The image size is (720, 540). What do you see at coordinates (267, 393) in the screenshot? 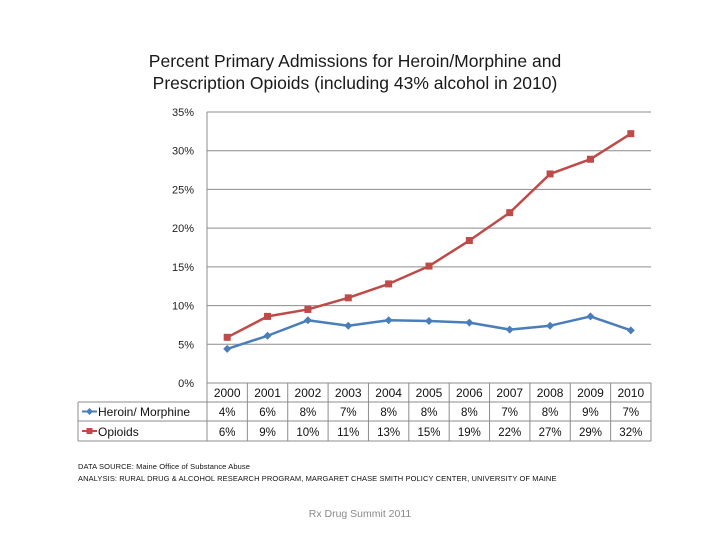
I see `x-tick-label: 2001` at bounding box center [267, 393].